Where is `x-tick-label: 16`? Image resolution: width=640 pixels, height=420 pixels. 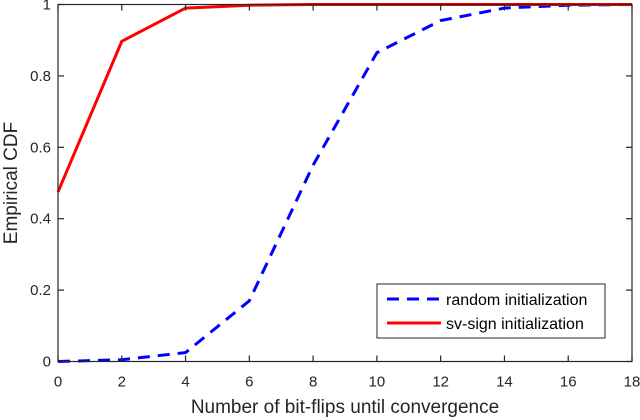 x-tick-label: 16 is located at coordinates (568, 382).